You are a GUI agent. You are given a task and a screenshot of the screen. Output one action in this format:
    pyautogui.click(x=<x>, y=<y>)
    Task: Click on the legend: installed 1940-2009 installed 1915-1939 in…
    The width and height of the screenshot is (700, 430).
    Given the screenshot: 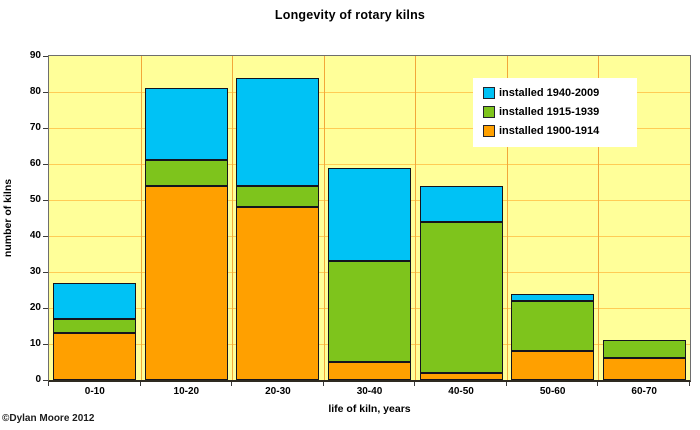 What is the action you would take?
    pyautogui.click(x=555, y=112)
    